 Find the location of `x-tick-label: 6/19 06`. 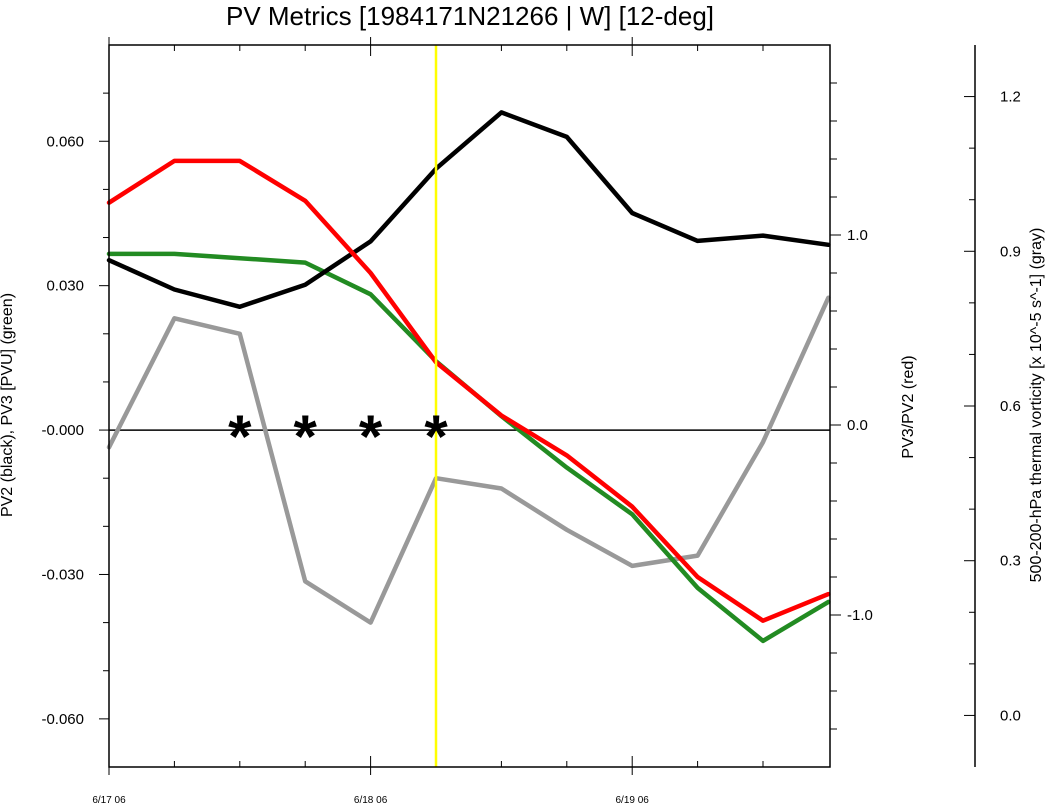

x-tick-label: 6/19 06 is located at coordinates (633, 800).